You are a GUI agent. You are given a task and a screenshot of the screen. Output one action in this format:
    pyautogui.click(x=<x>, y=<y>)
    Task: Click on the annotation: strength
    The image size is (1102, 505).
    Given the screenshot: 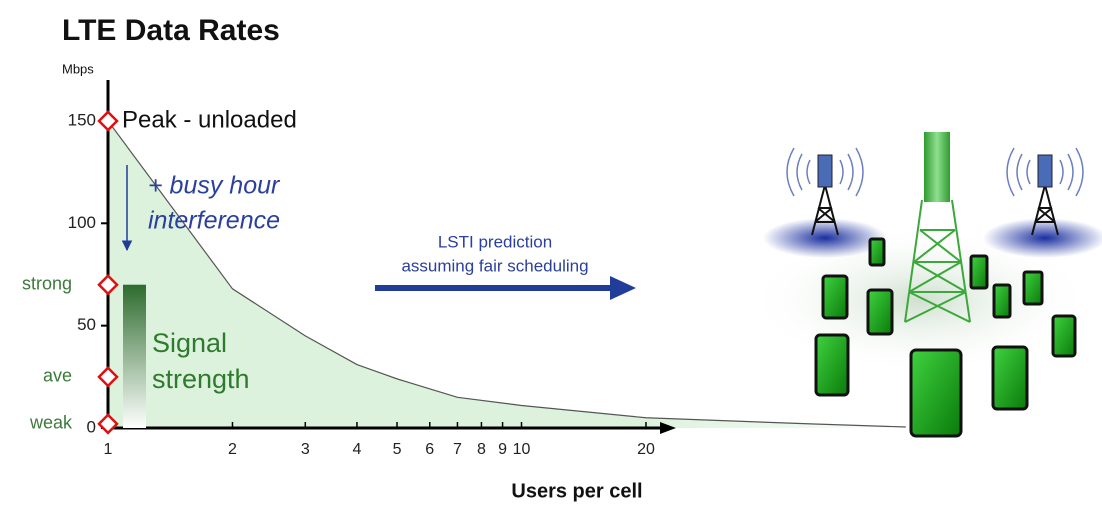 What is the action you would take?
    pyautogui.click(x=201, y=379)
    